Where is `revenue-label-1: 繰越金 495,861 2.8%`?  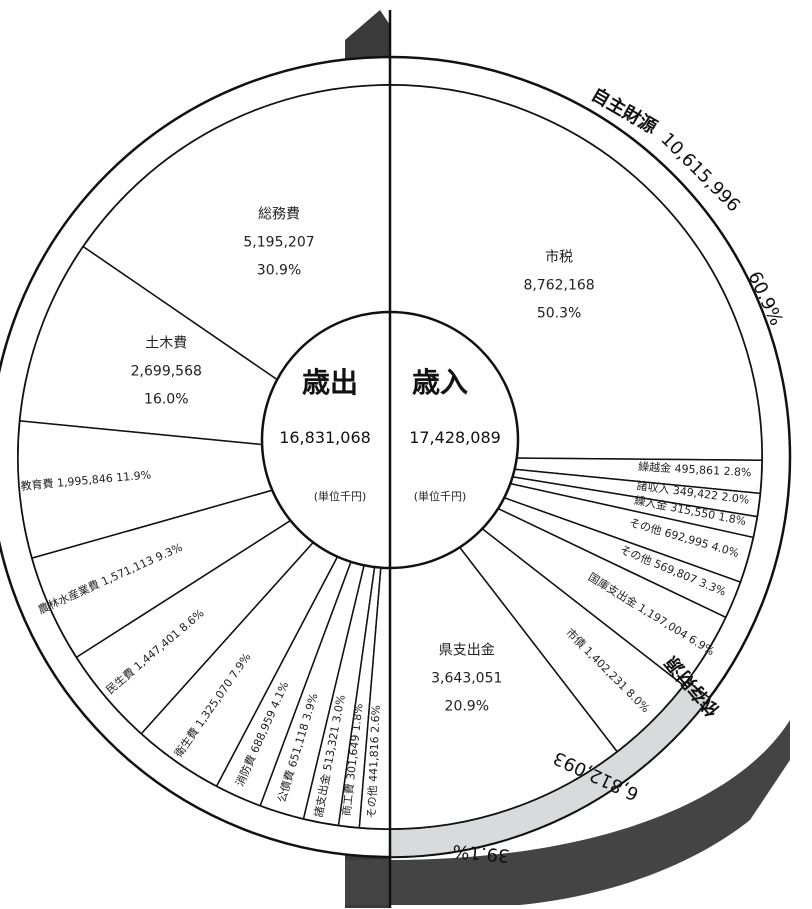
revenue-label-1: 繰越金 495,861 2.8% is located at coordinates (695, 469).